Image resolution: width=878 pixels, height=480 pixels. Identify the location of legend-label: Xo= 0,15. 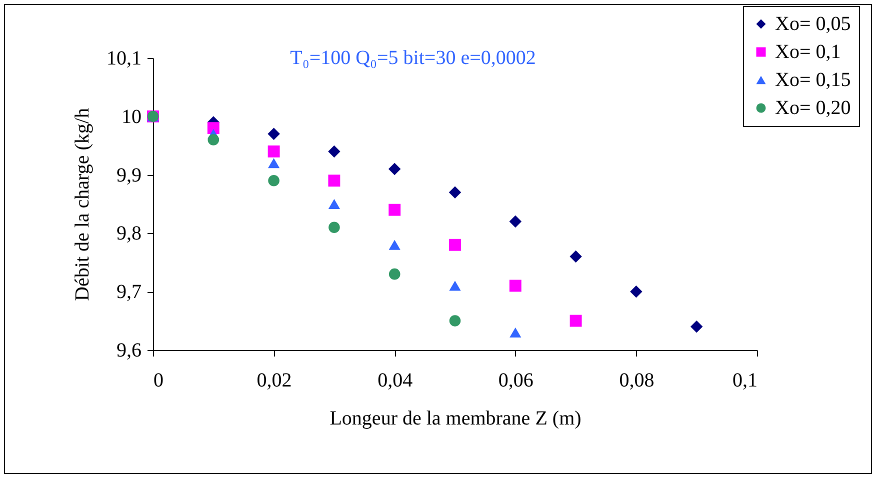
(813, 80).